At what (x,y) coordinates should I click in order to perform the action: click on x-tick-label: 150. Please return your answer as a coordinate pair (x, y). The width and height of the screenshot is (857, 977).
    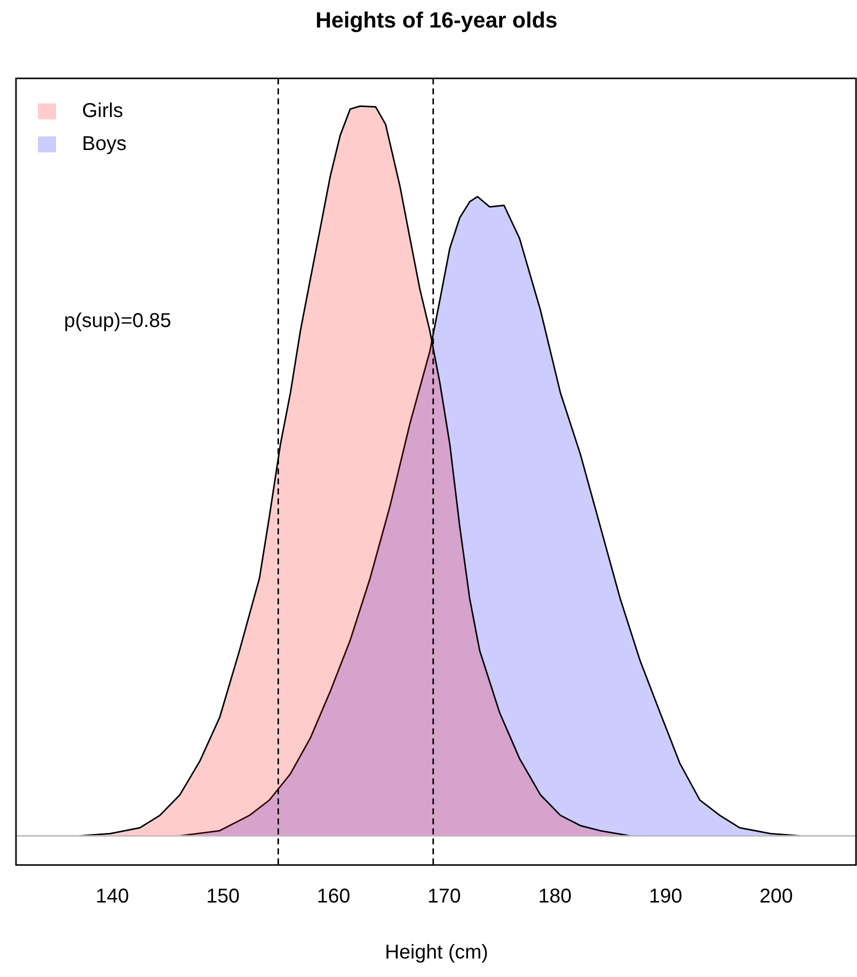
    Looking at the image, I should click on (223, 897).